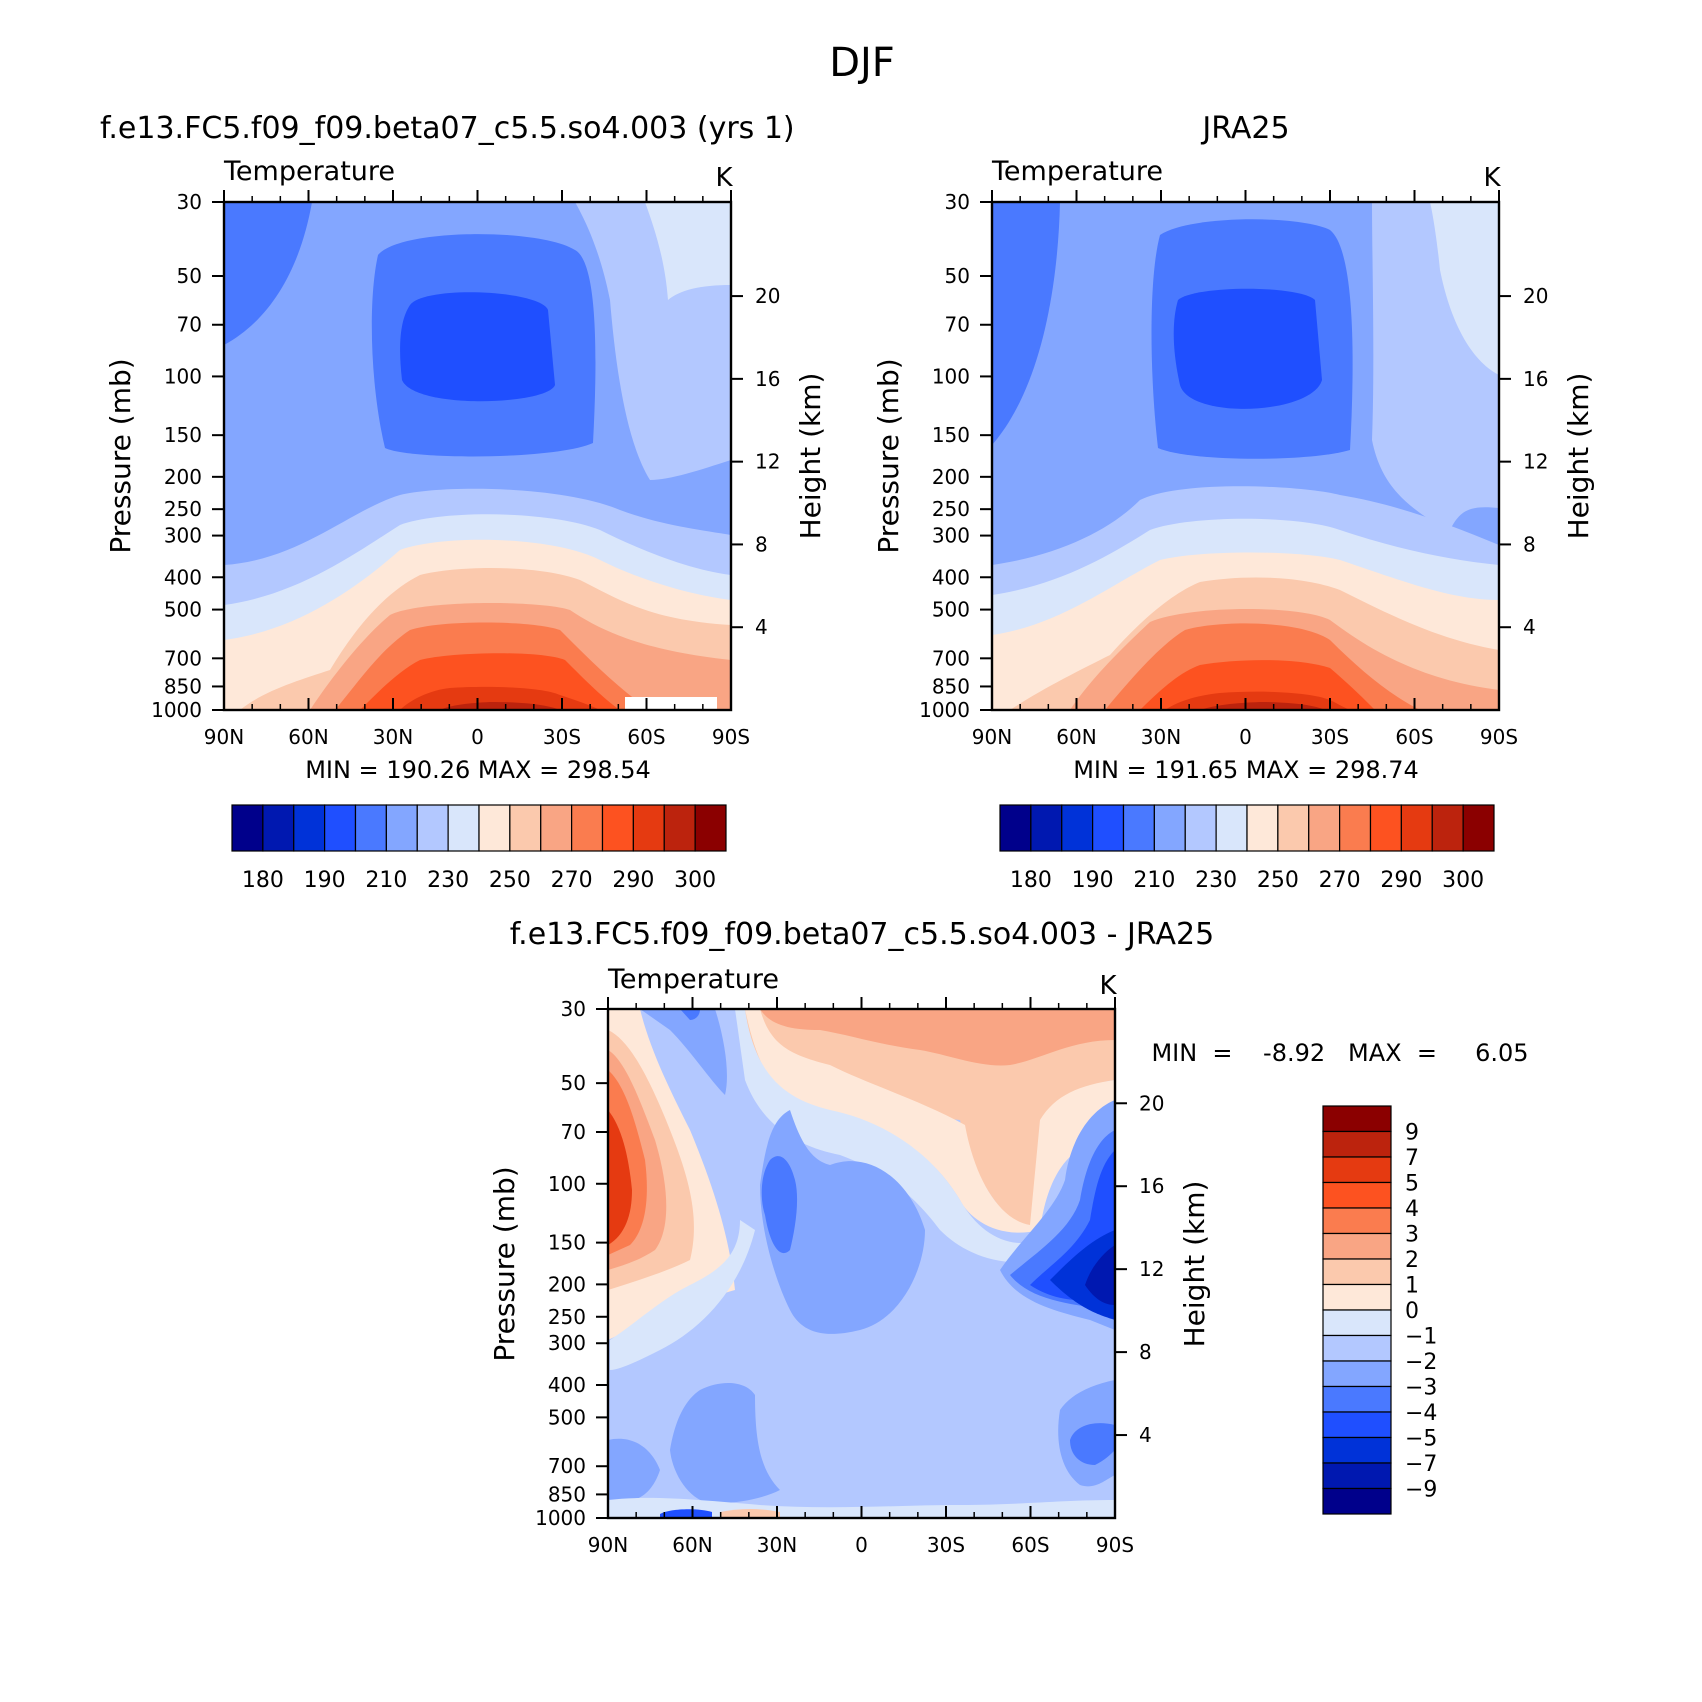 This screenshot has width=1702, height=1702. I want to click on dband-upper-trop-light, so click(890, 1136).